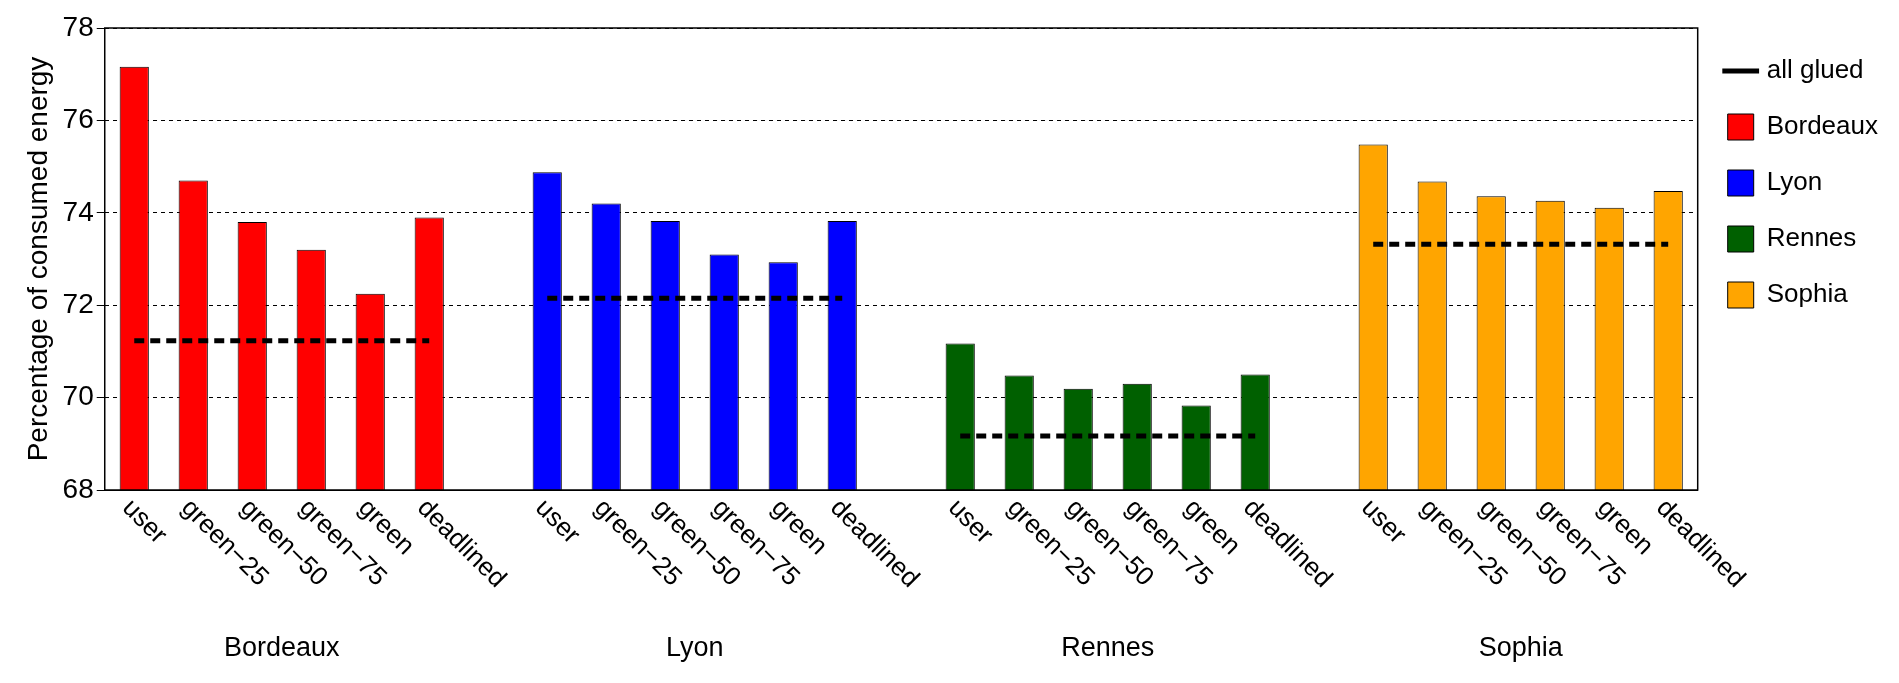  I want to click on text: Lyon, so click(694, 647).